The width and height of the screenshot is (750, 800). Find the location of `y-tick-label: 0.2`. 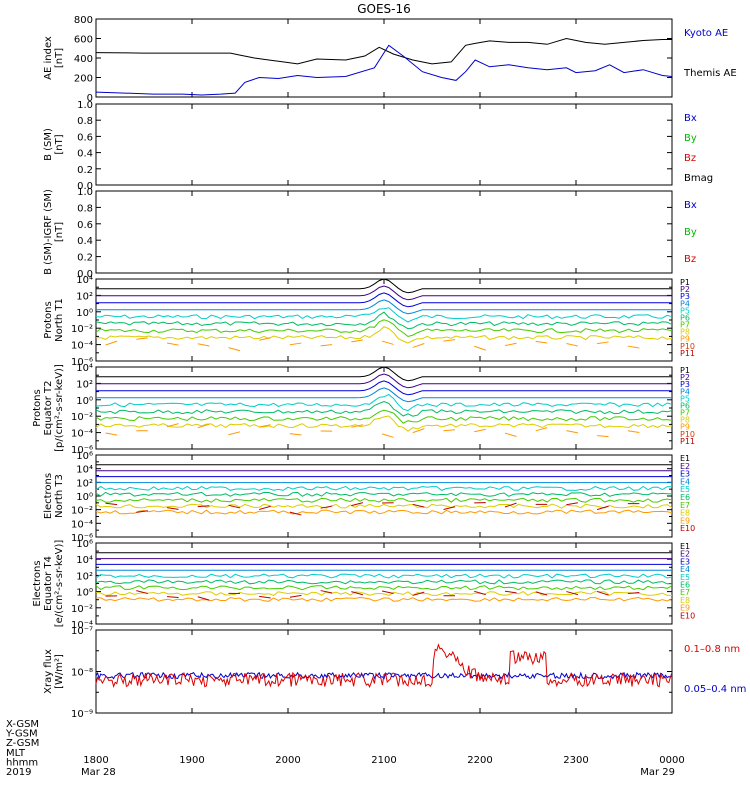

y-tick-label: 0.2 is located at coordinates (85, 258).